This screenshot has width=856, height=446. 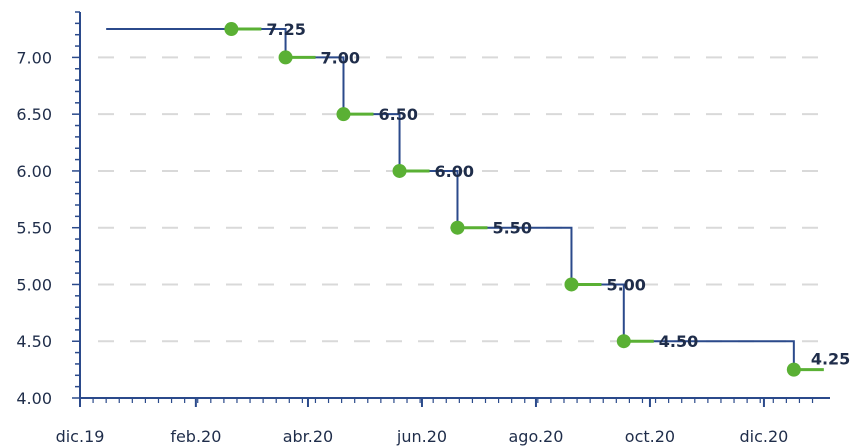 I want to click on data-value-label: 5.50, so click(x=511, y=228).